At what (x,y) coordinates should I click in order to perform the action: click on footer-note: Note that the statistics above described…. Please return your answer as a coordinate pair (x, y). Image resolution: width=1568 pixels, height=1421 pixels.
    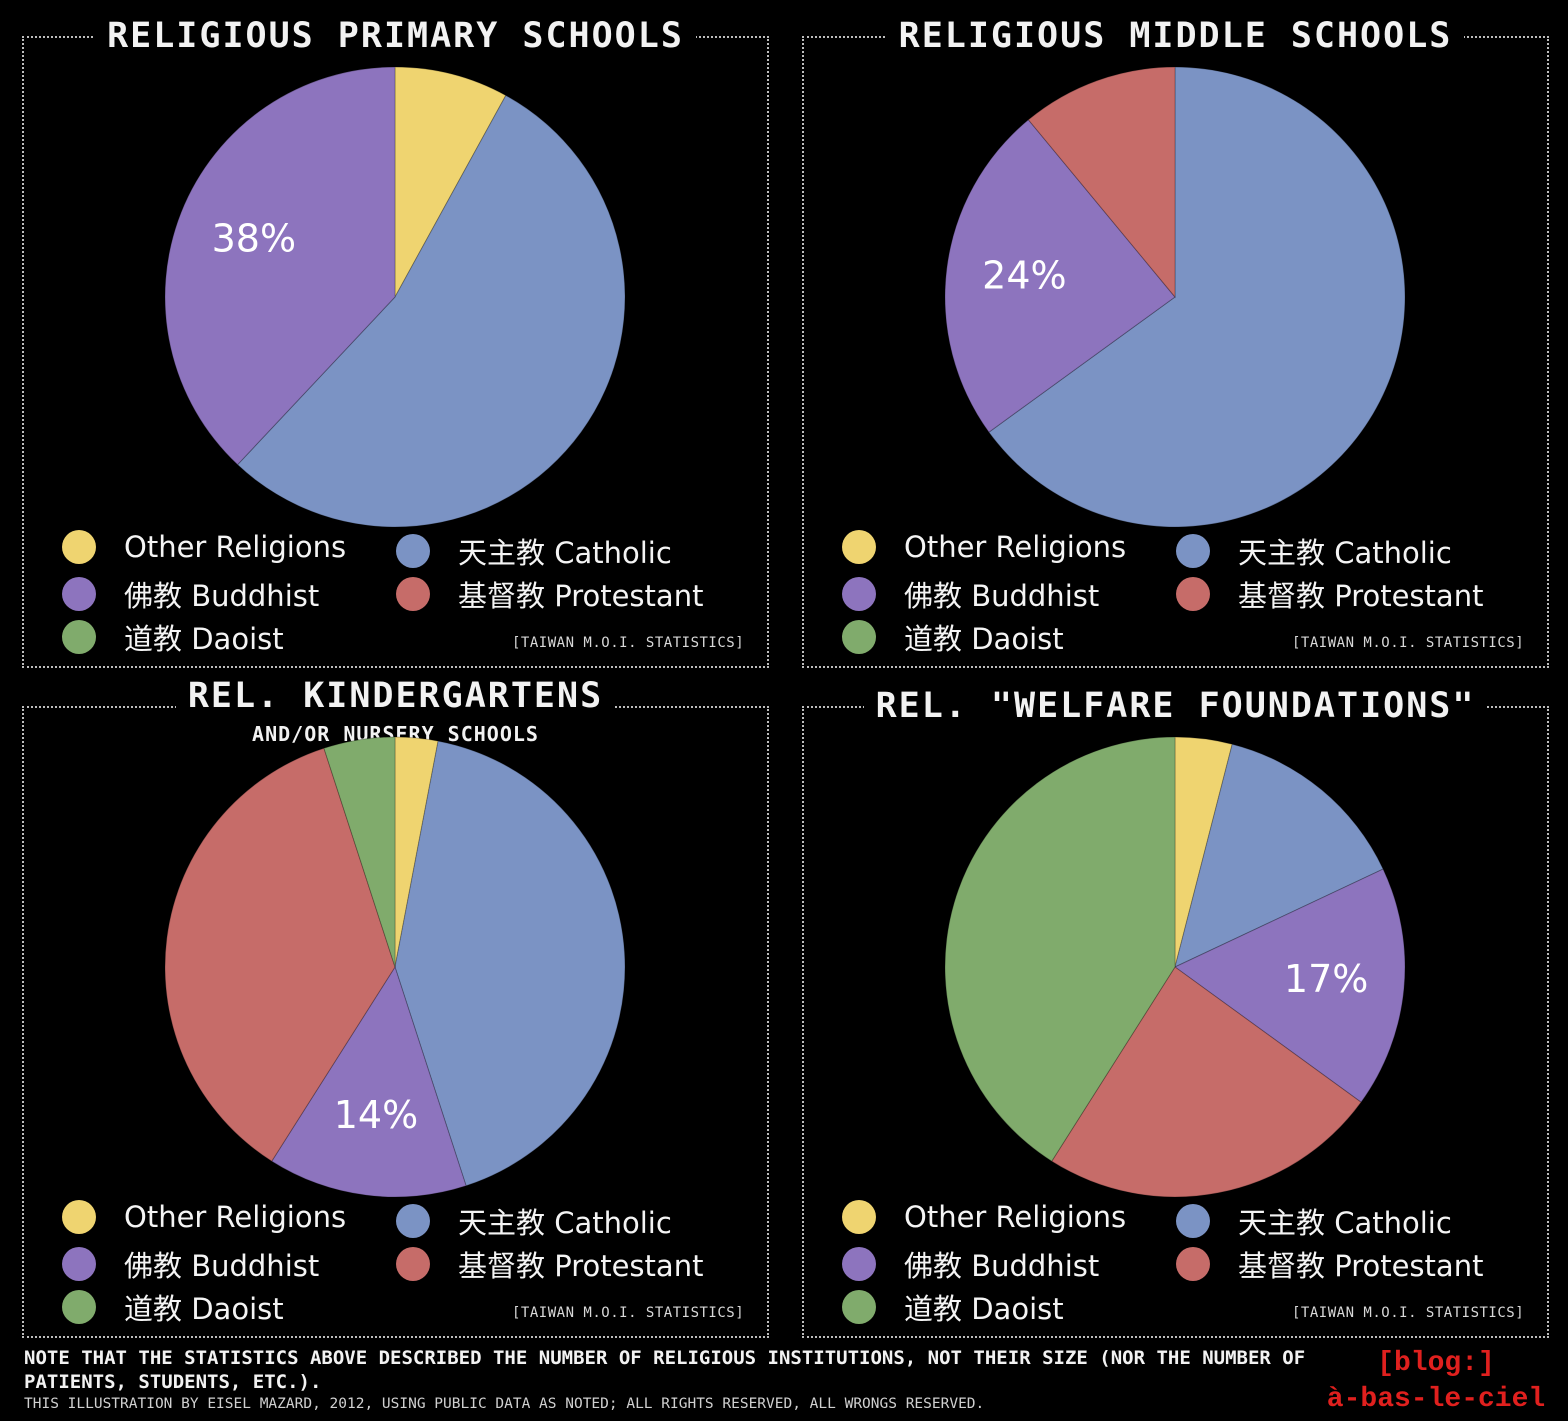
    Looking at the image, I should click on (665, 1370).